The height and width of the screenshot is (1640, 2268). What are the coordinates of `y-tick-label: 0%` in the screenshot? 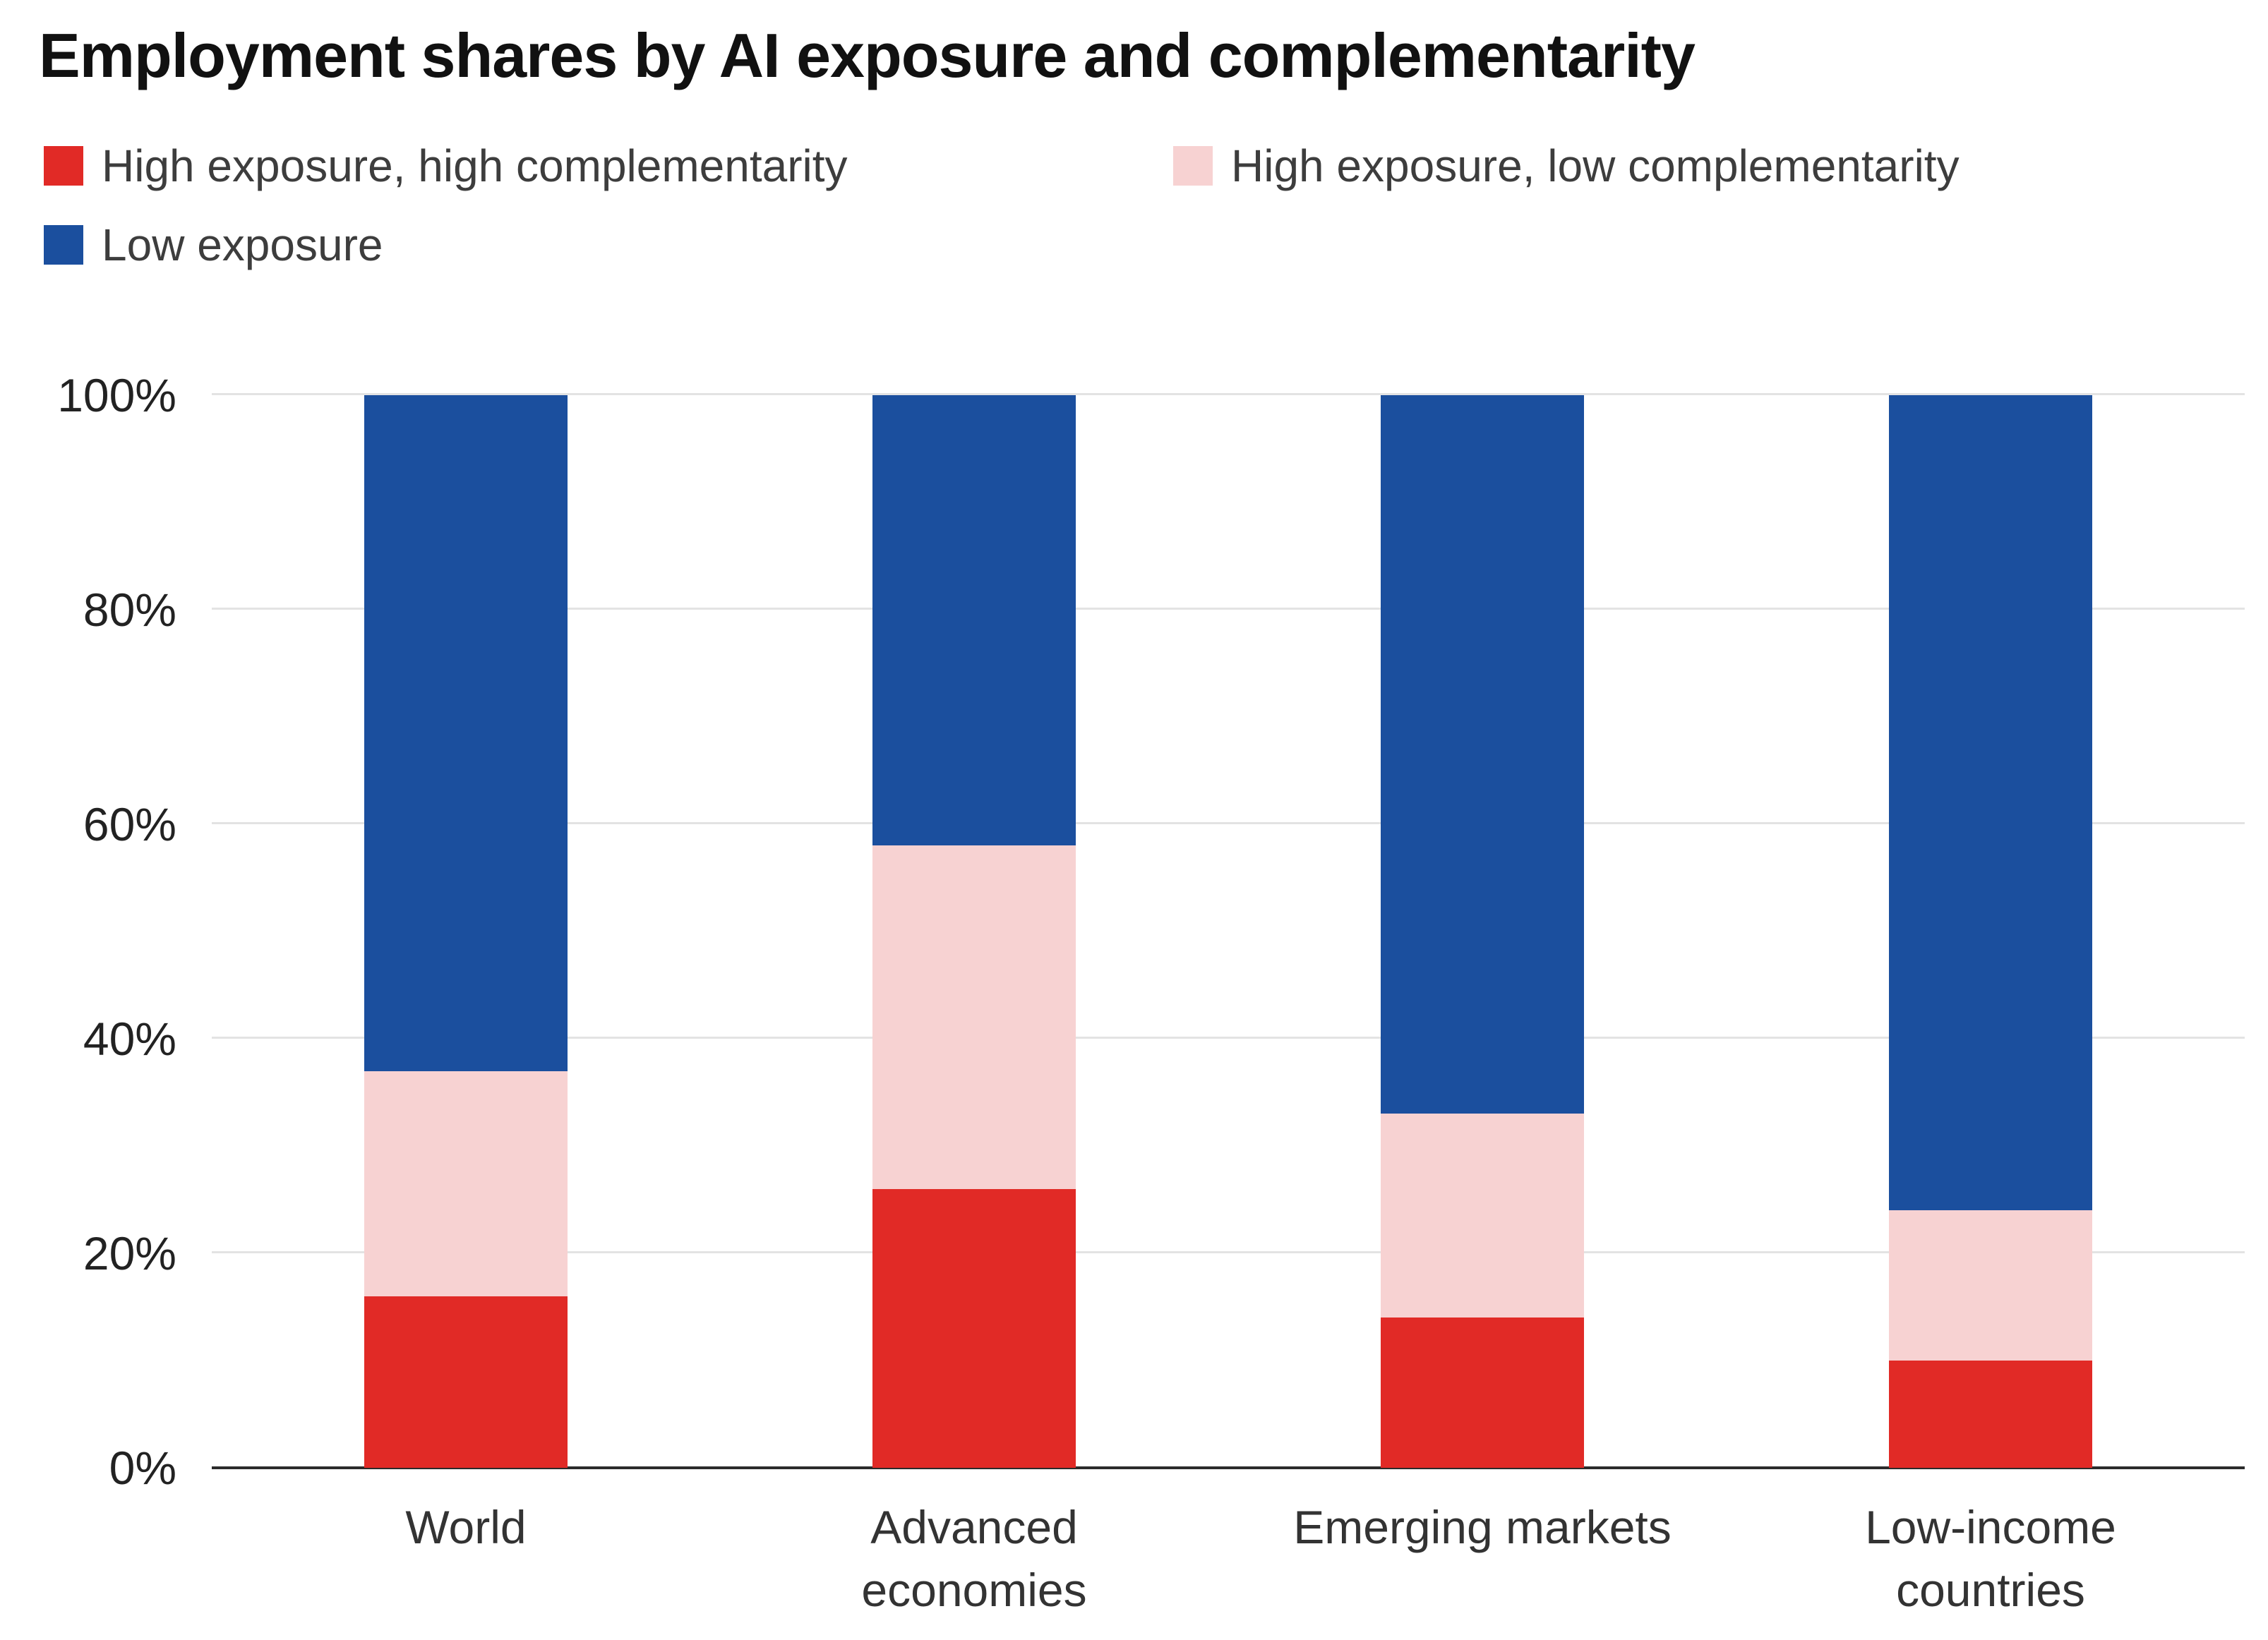 It's located at (142, 1468).